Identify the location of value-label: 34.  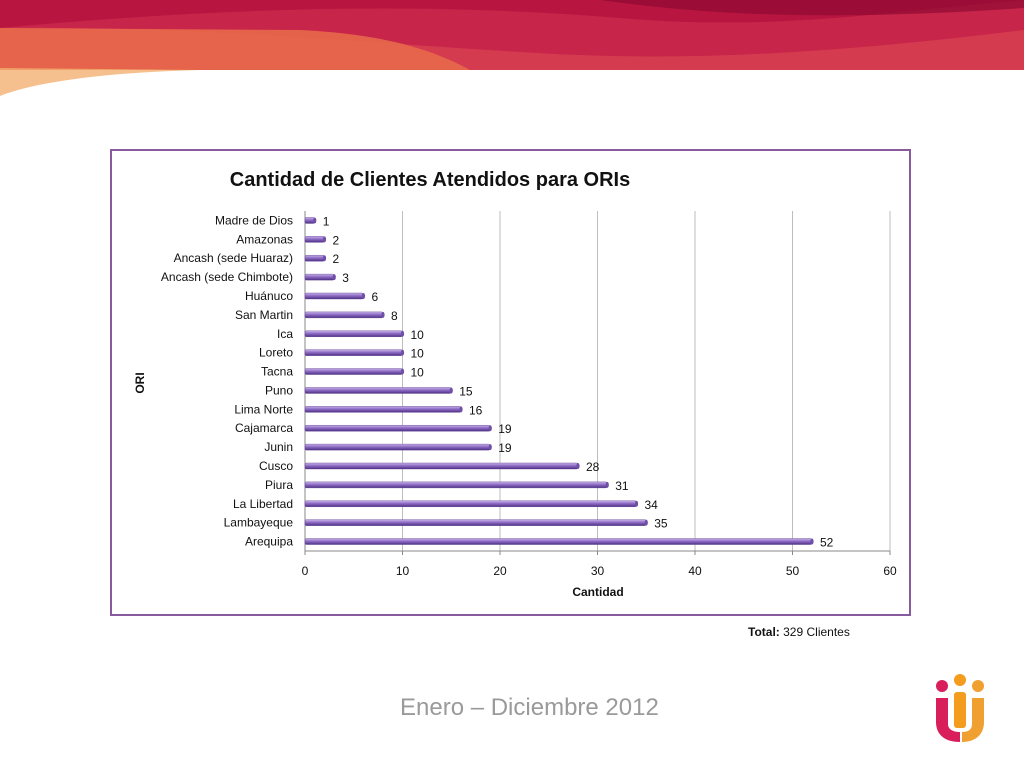
(652, 505).